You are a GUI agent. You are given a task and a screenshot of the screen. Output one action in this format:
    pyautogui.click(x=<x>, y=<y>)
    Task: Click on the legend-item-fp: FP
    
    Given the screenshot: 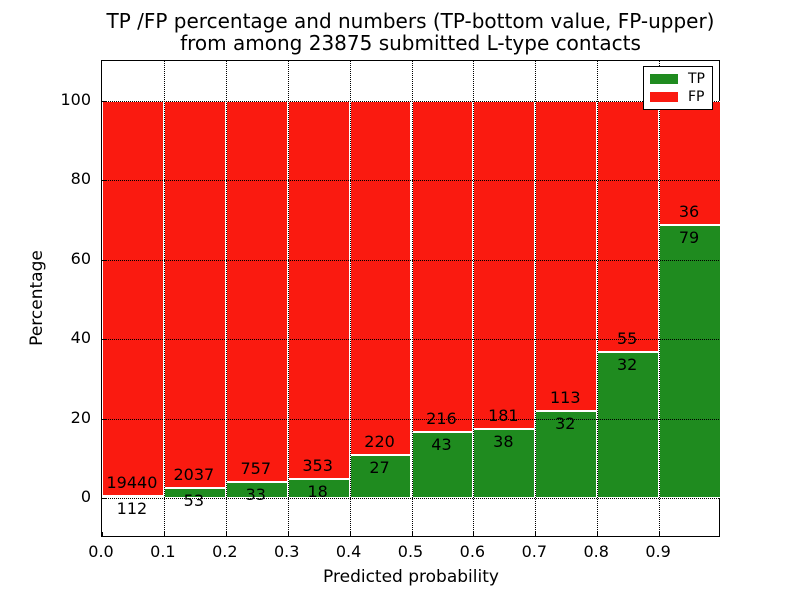 What is the action you would take?
    pyautogui.click(x=678, y=97)
    